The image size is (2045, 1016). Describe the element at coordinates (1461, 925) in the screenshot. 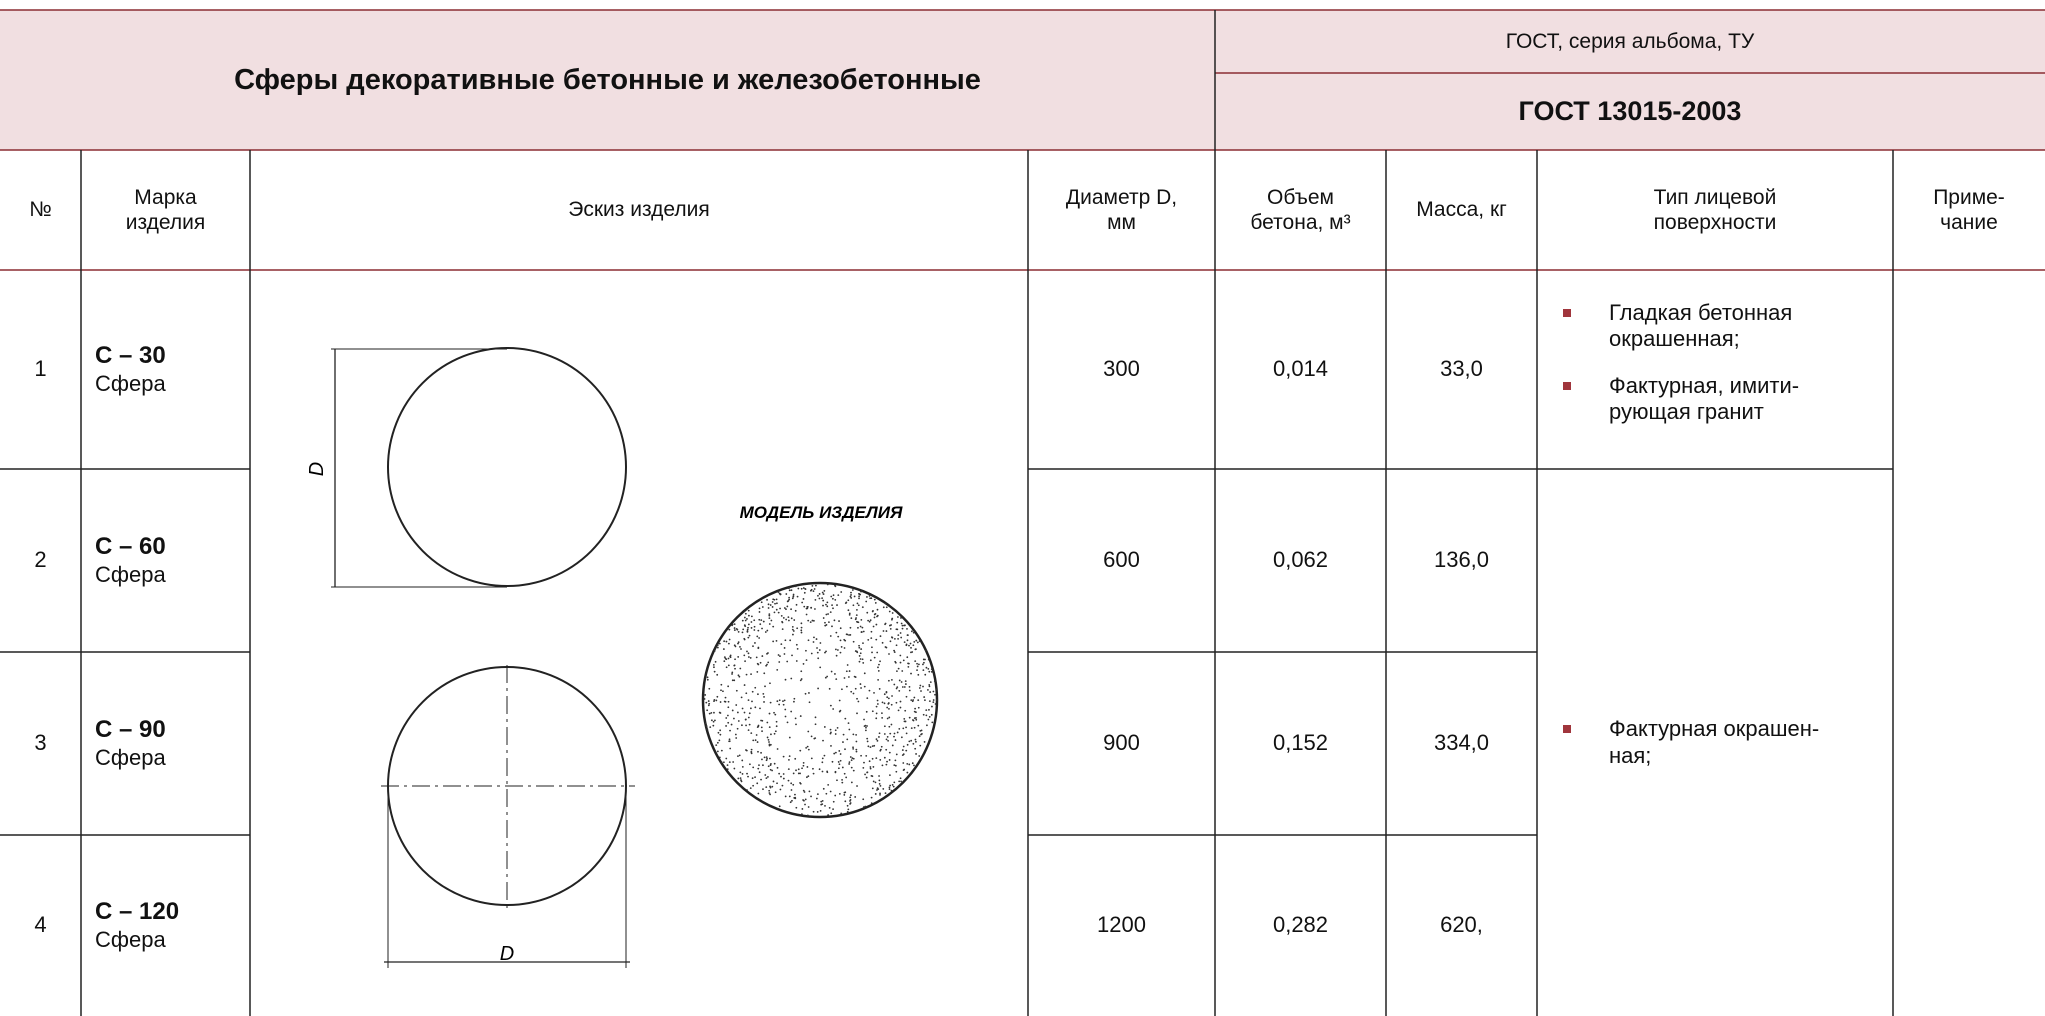

I see `mass: 620,` at that location.